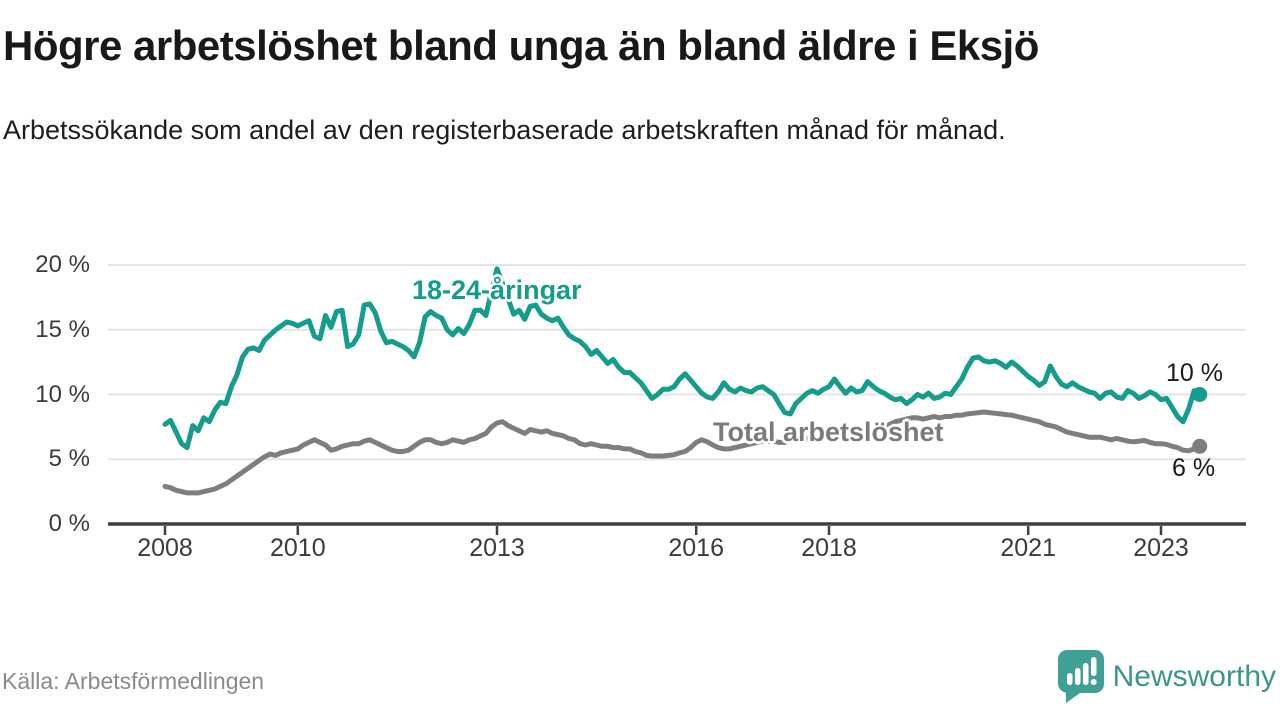 The width and height of the screenshot is (1280, 720). What do you see at coordinates (1194, 468) in the screenshot?
I see `end-value-label-total: 6 %` at bounding box center [1194, 468].